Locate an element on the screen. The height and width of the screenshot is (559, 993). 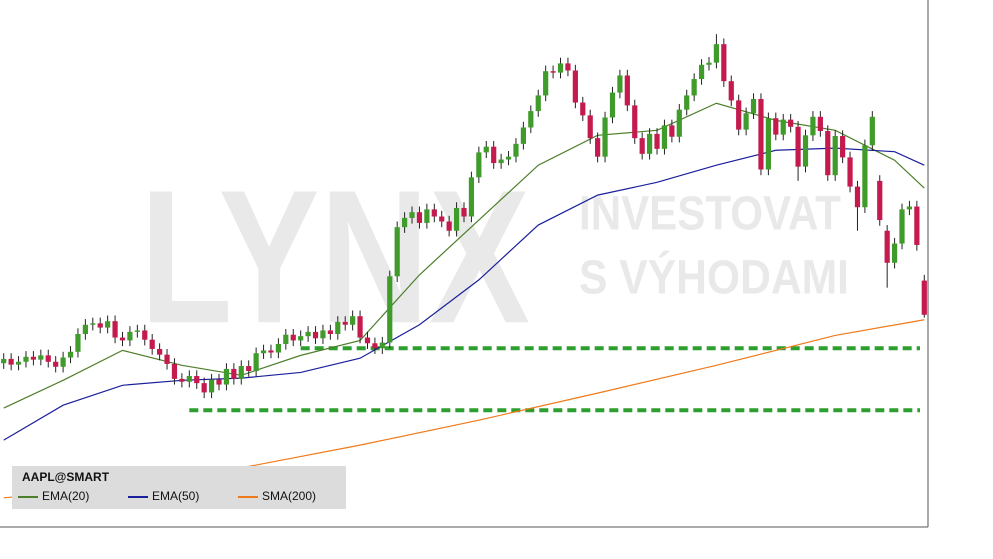
watermark-logo: LYNX is located at coordinates (335, 257).